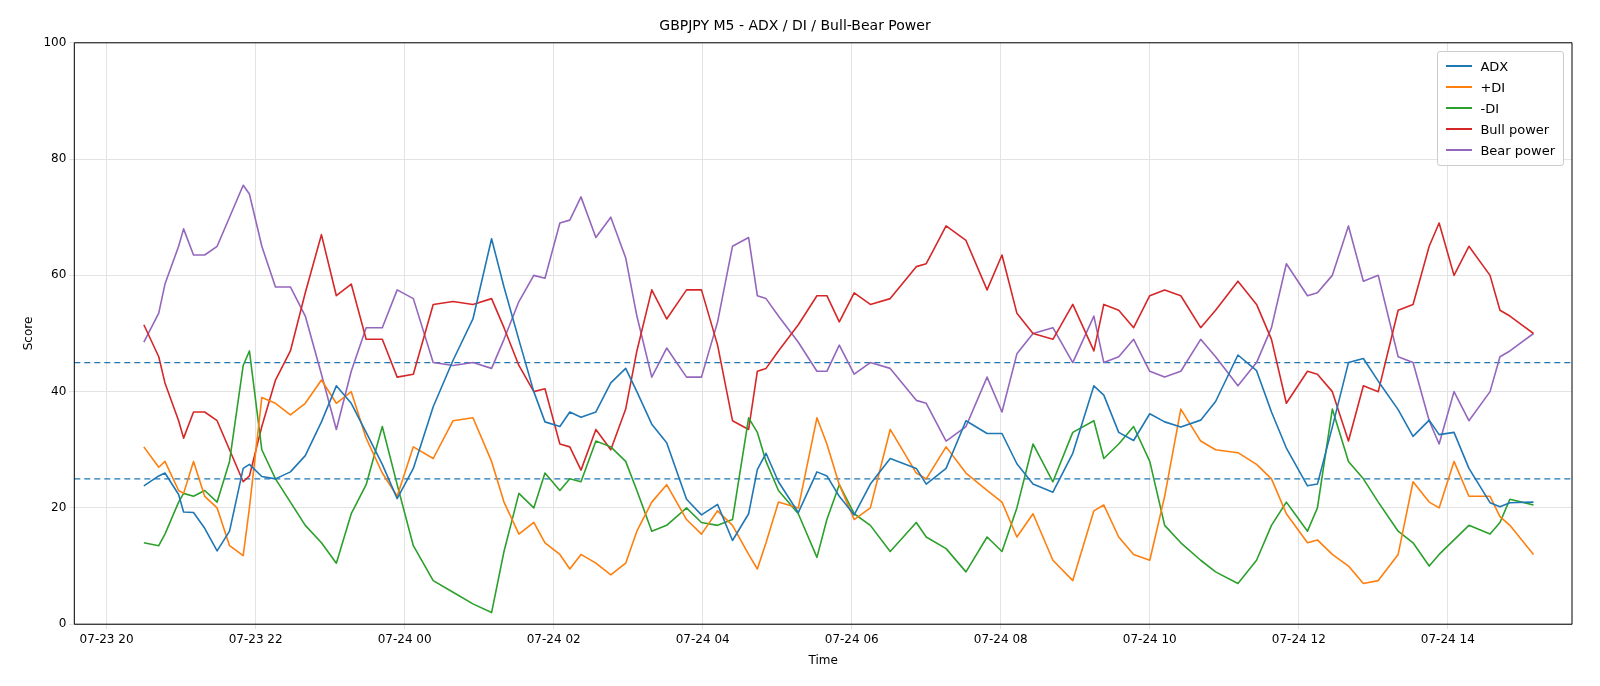 This screenshot has width=1600, height=686. What do you see at coordinates (255, 638) in the screenshot?
I see `x-tick-label: 07-23 22` at bounding box center [255, 638].